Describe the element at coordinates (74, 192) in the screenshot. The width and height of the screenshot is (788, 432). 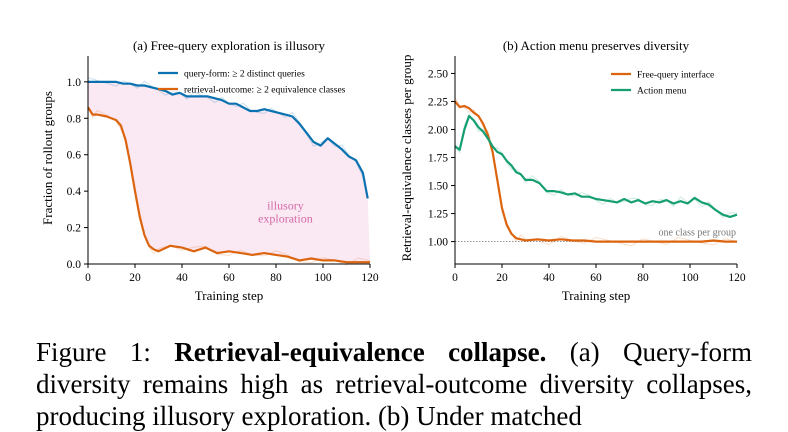
I see `y-tick-label: 0.4` at that location.